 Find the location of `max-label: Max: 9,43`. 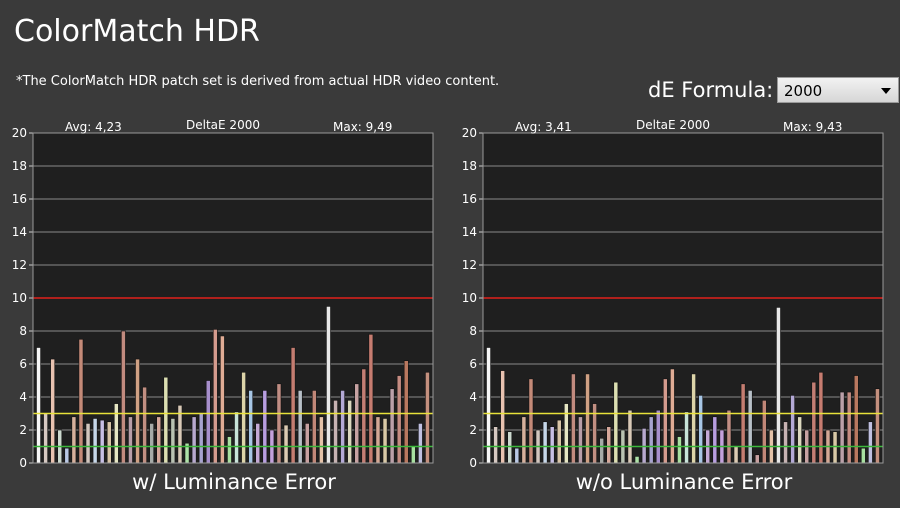

max-label: Max: 9,43 is located at coordinates (812, 127).